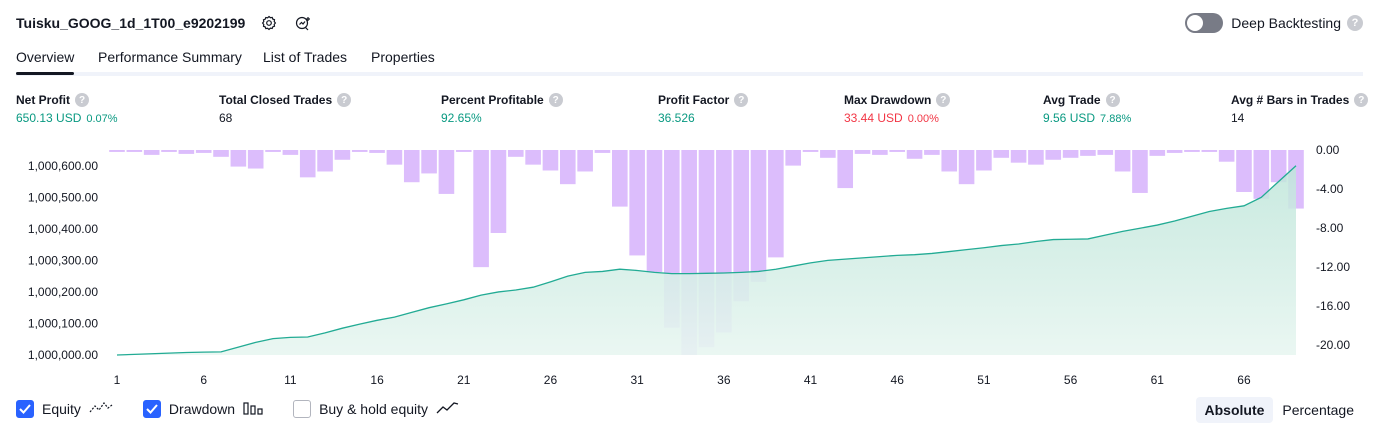 The image size is (1379, 435). I want to click on stat-max-drawdown: Max Drawdown? 33.44 USD 0.00%, so click(897, 109).